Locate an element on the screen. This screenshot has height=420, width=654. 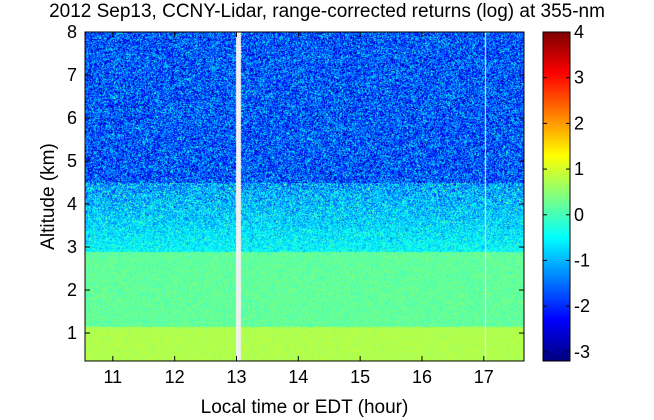
x-tick-label: 14 is located at coordinates (298, 377).